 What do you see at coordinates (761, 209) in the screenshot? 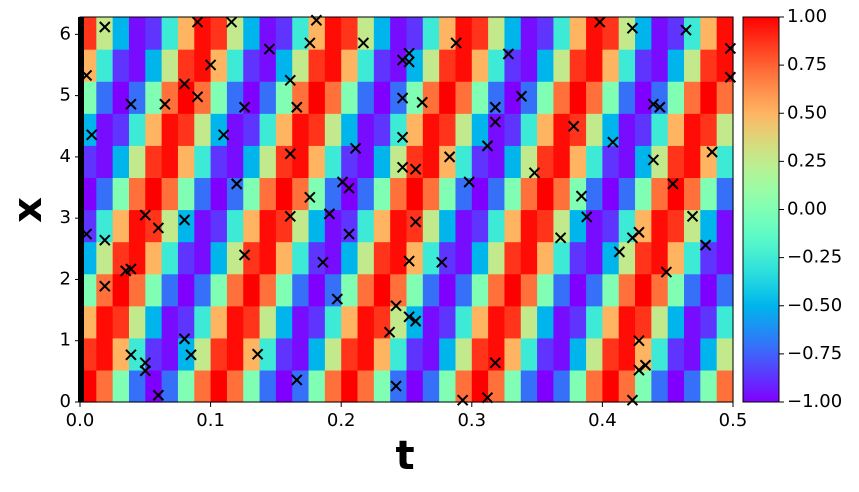
I see `colorbar` at bounding box center [761, 209].